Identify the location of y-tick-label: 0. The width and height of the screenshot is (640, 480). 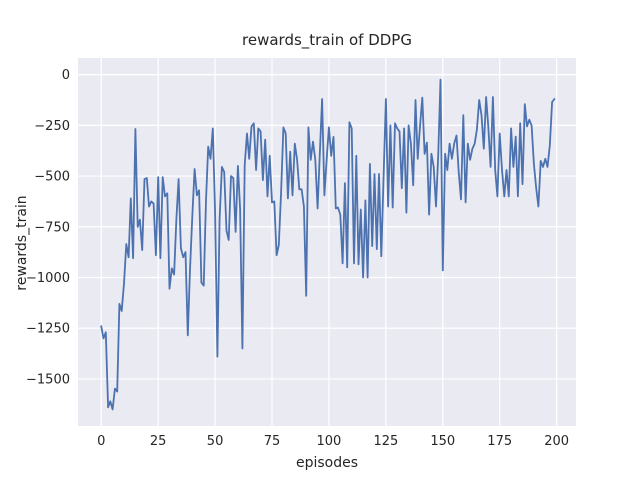
(66, 75).